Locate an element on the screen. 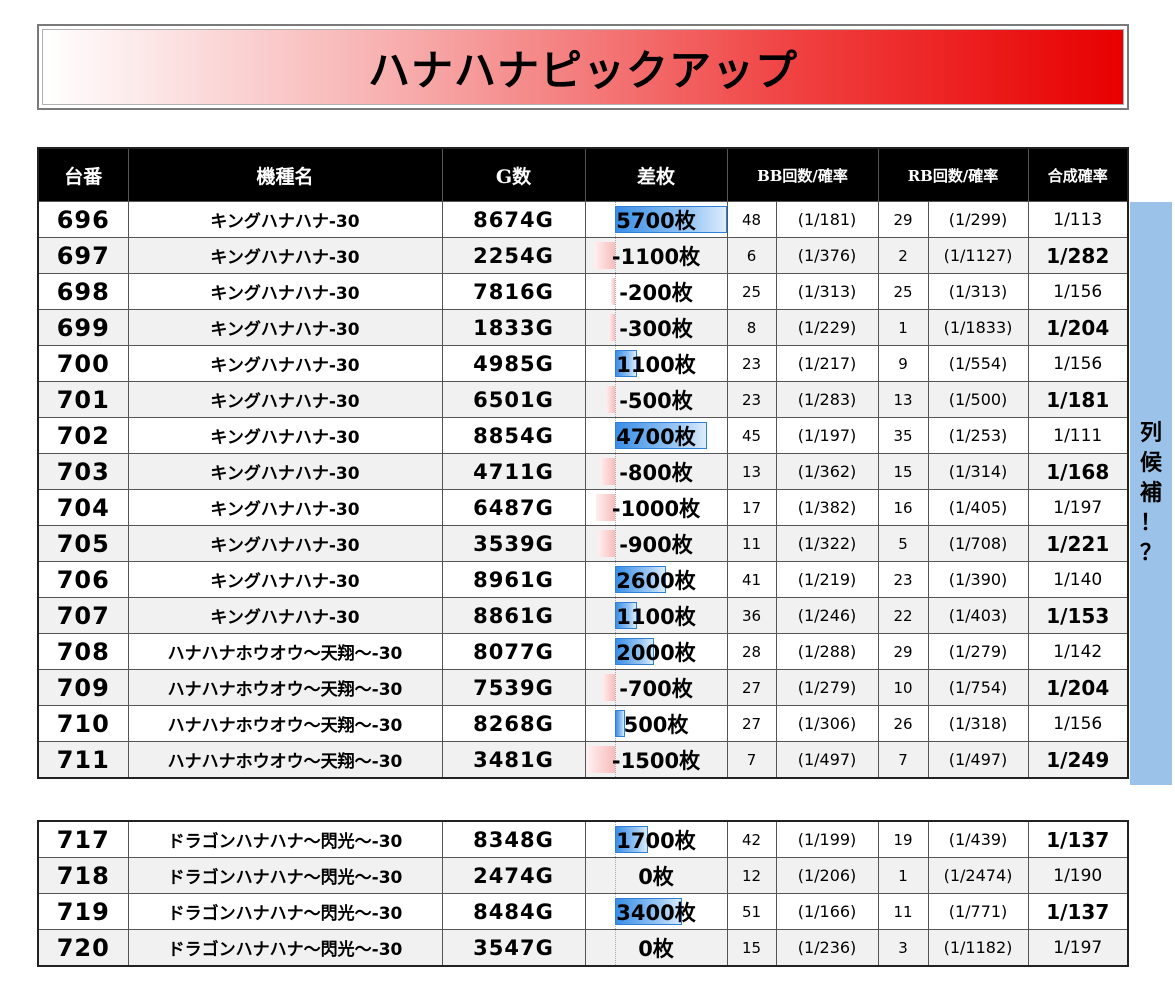  cell-machine-no: 709 is located at coordinates (83, 687).